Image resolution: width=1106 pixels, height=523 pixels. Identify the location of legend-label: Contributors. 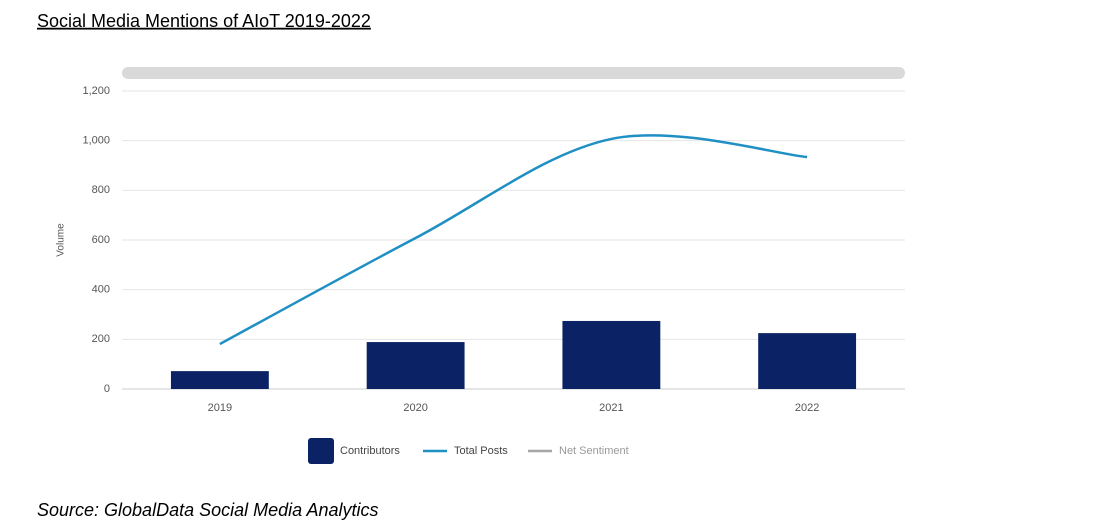
(370, 451).